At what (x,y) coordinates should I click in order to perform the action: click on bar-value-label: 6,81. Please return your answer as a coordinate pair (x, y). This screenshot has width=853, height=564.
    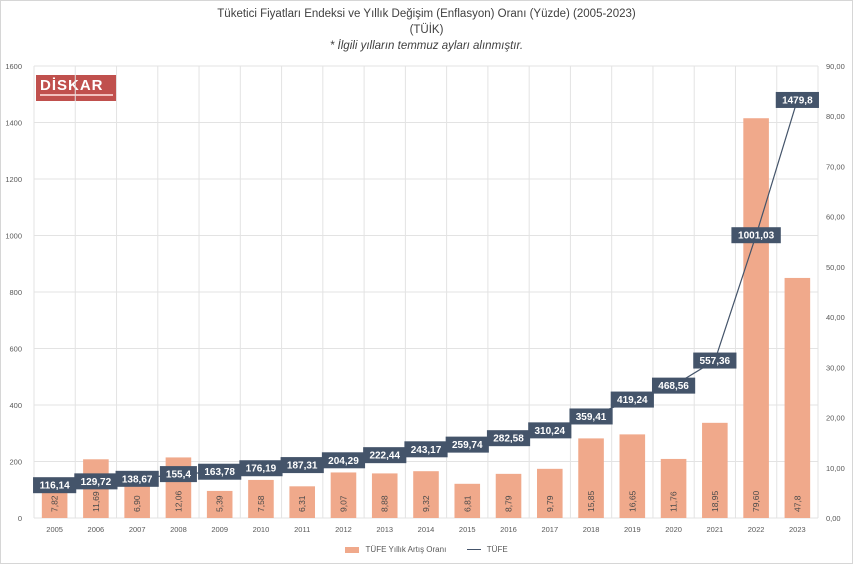
    Looking at the image, I should click on (467, 503).